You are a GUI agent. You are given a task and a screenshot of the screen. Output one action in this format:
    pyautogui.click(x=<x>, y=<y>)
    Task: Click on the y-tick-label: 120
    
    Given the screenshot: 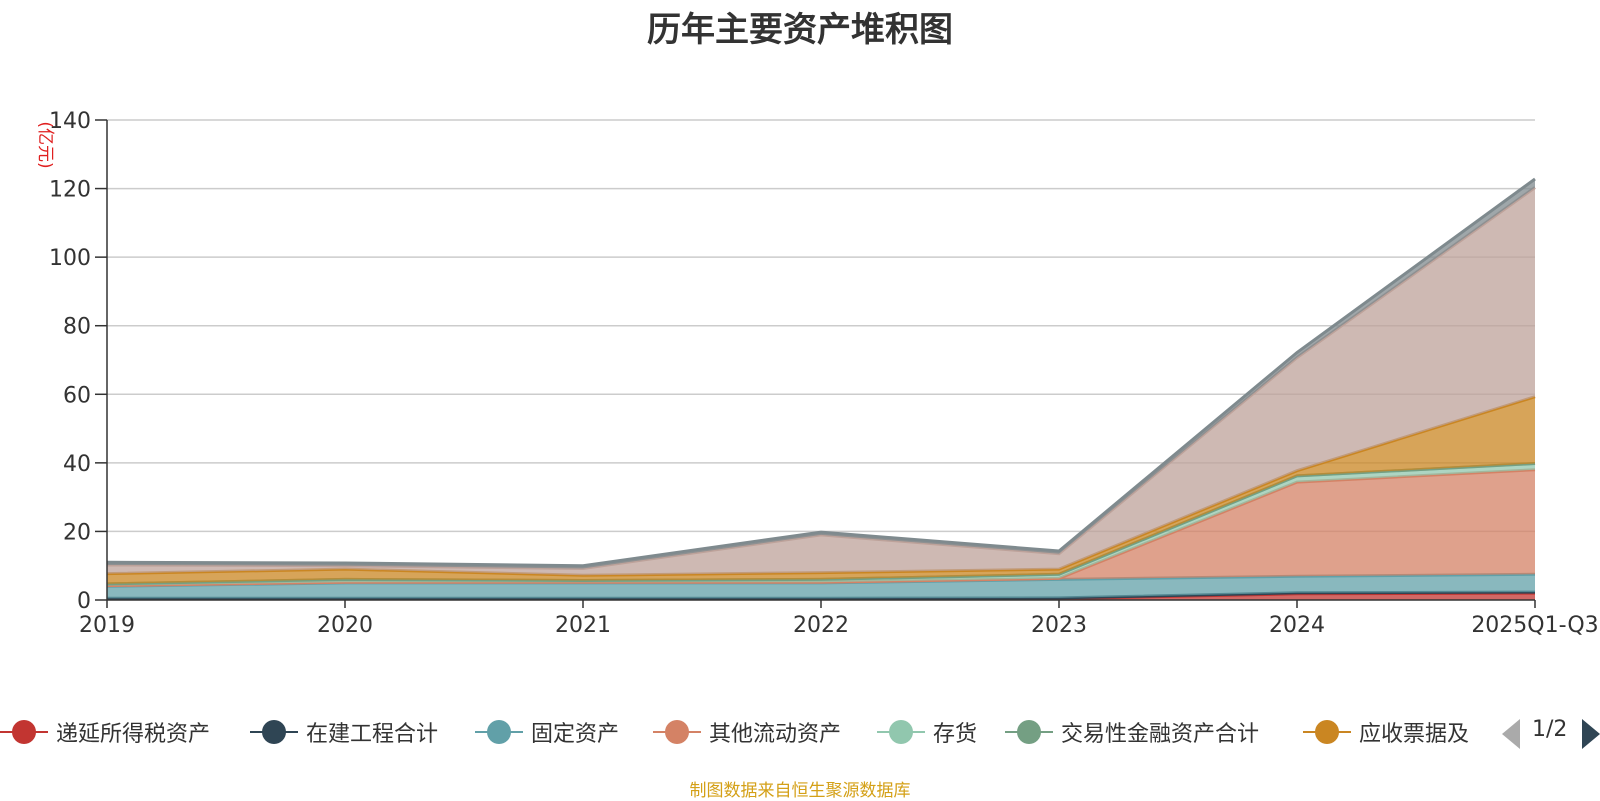 What is the action you would take?
    pyautogui.click(x=70, y=190)
    